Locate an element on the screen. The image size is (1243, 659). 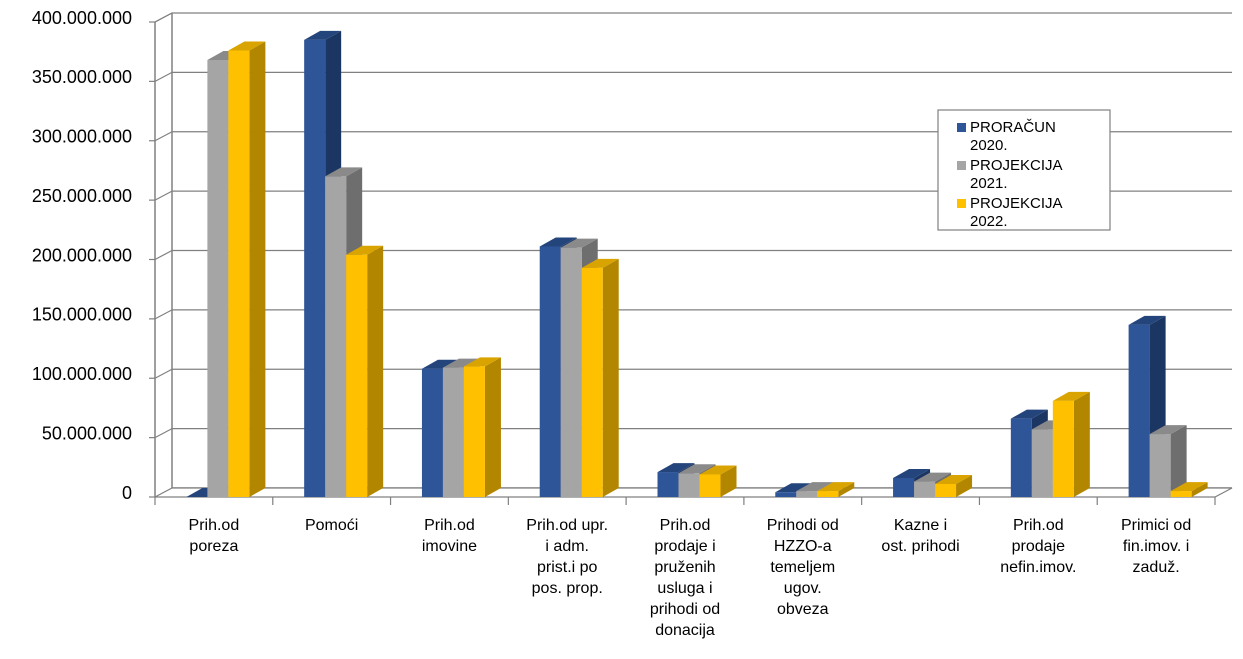
y-tick-label: 0 is located at coordinates (127, 493).